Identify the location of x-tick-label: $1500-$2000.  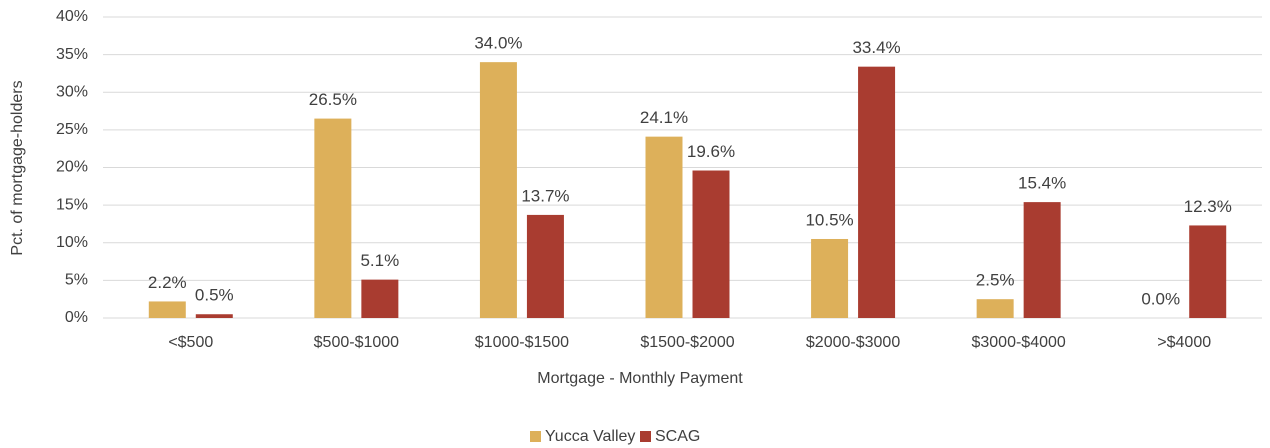
(687, 342).